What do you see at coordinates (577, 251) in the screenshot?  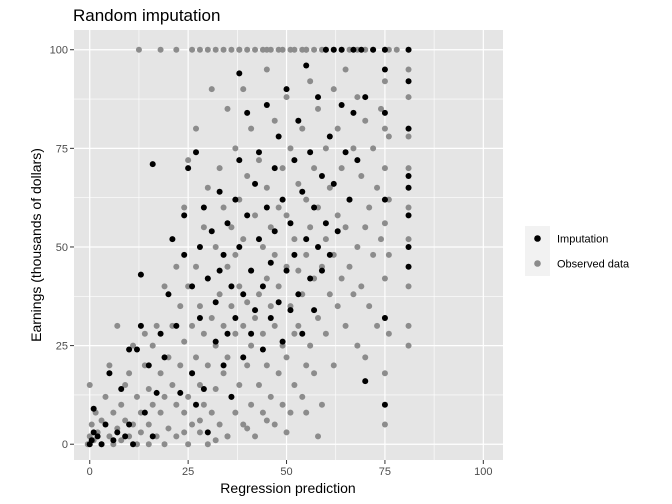 I see `legend: Imputation Observed data` at bounding box center [577, 251].